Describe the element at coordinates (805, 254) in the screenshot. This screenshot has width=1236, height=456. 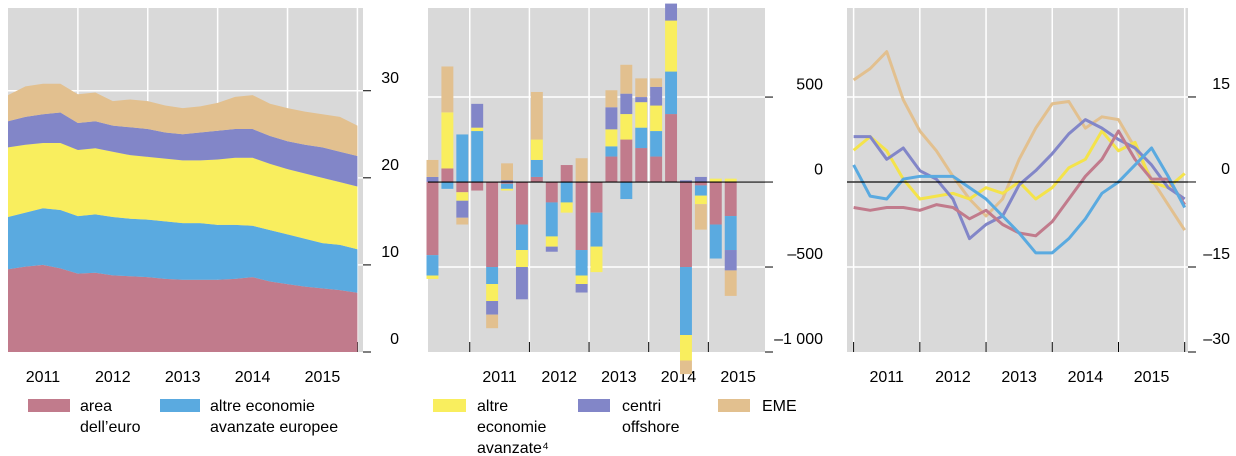
I see `y-tick-label: –500` at that location.